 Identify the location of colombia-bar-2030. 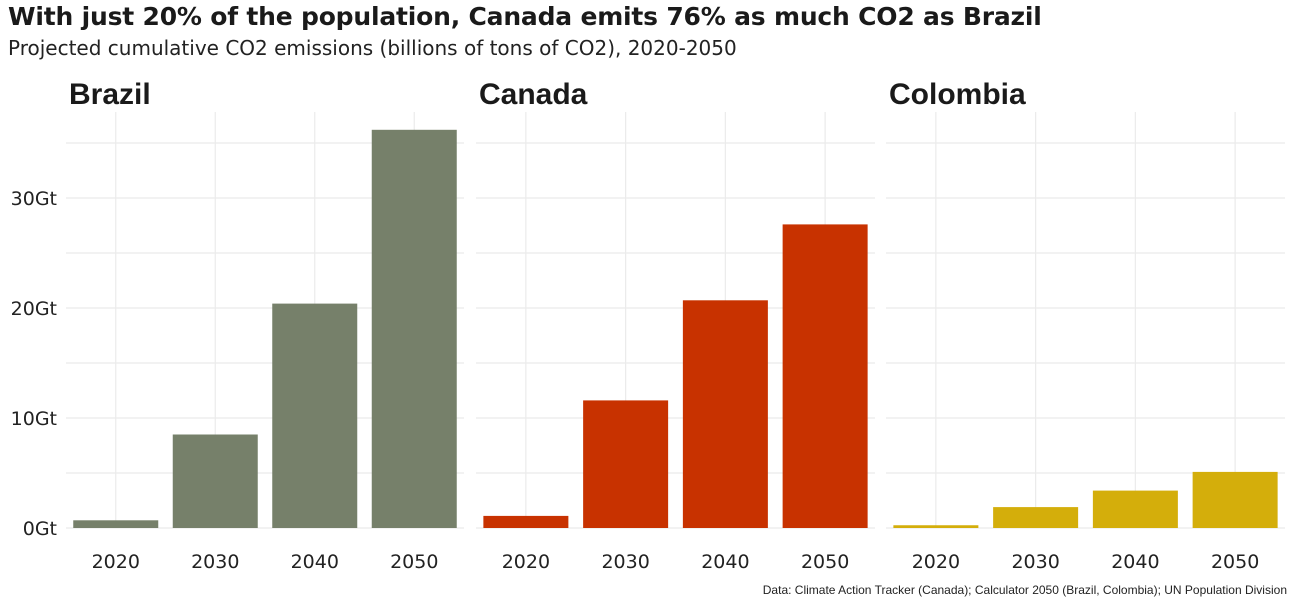
(1036, 517).